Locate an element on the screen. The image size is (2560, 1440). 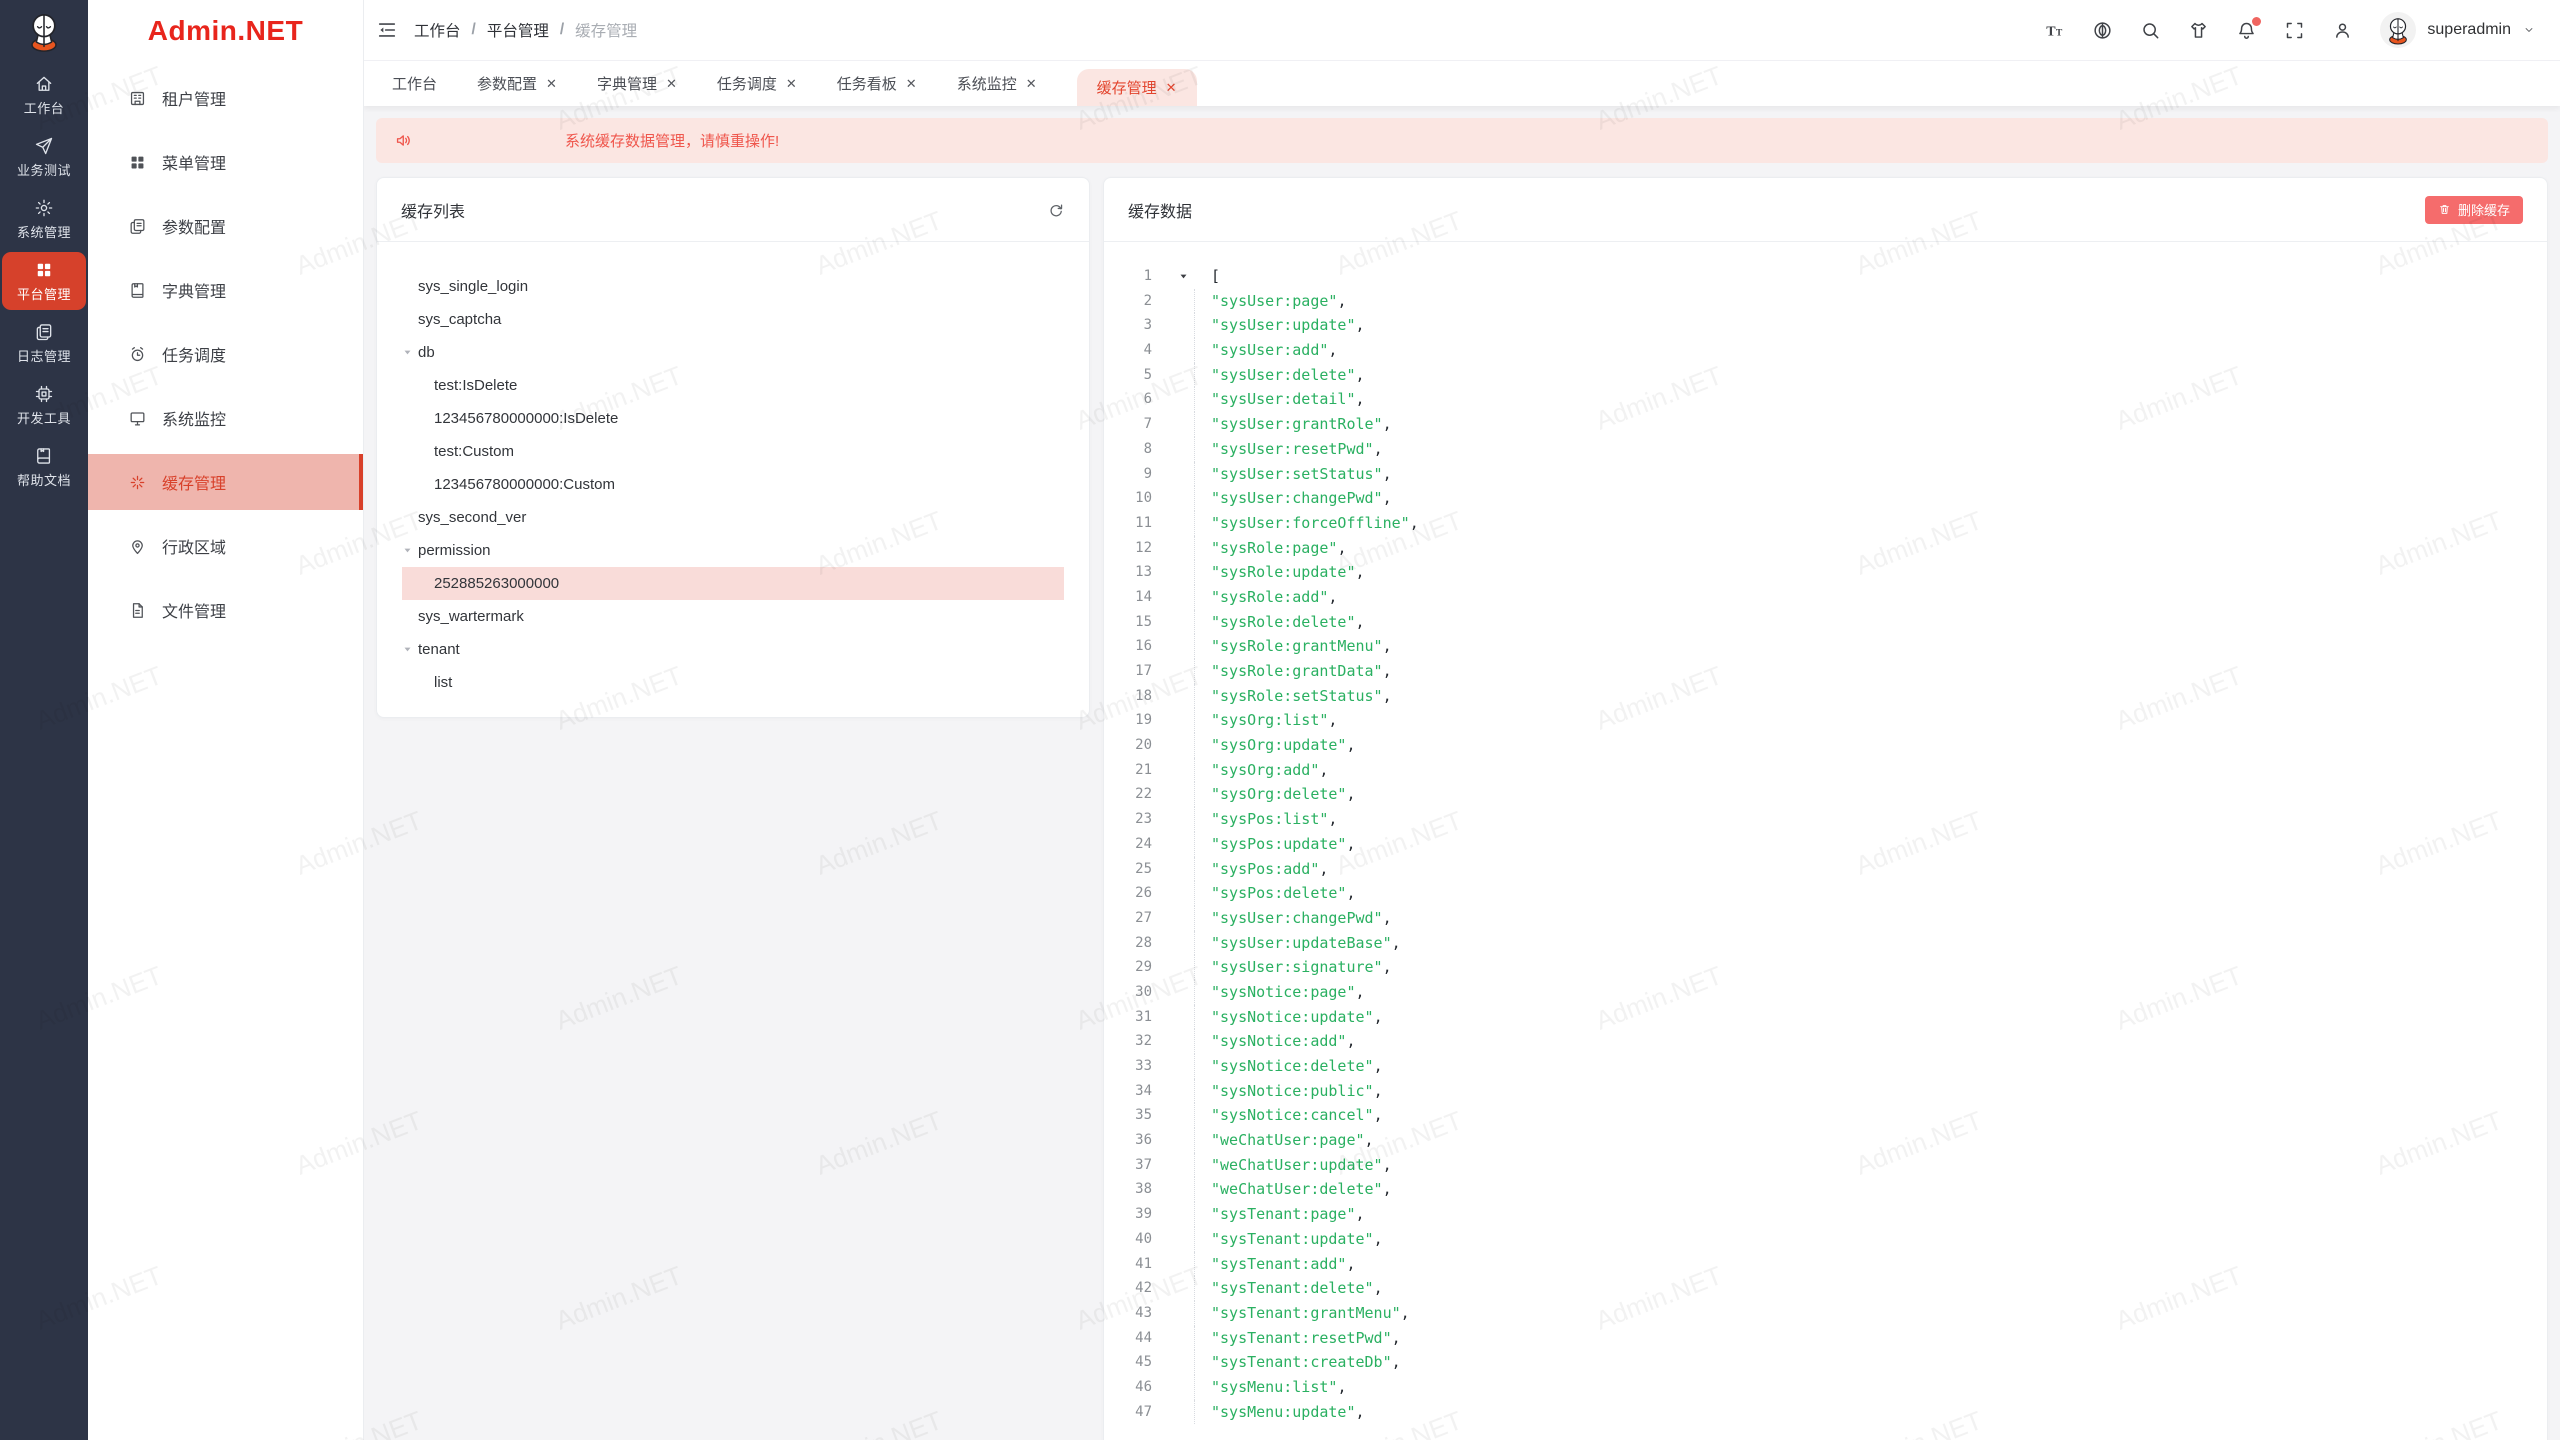
sidebar-item-label: 文件管理 is located at coordinates (194, 612).